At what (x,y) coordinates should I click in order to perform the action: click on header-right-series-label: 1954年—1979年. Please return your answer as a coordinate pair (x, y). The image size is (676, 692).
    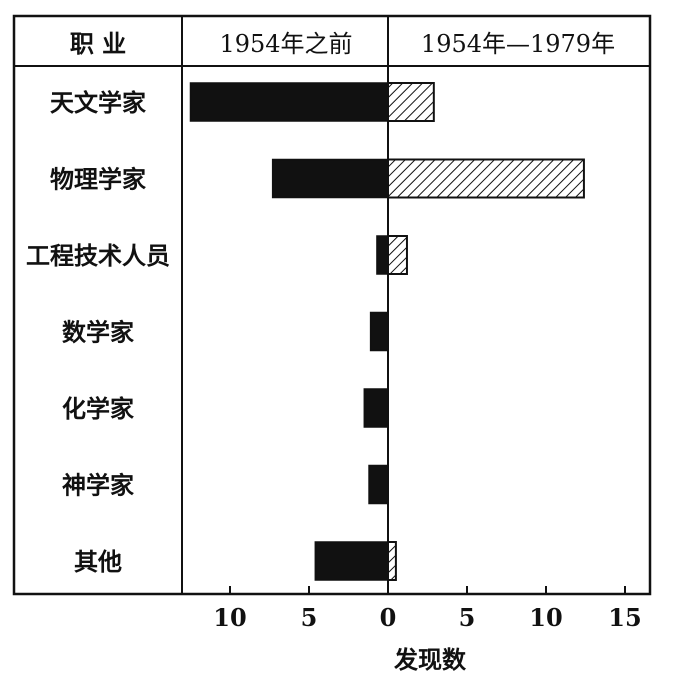
    Looking at the image, I should click on (518, 44).